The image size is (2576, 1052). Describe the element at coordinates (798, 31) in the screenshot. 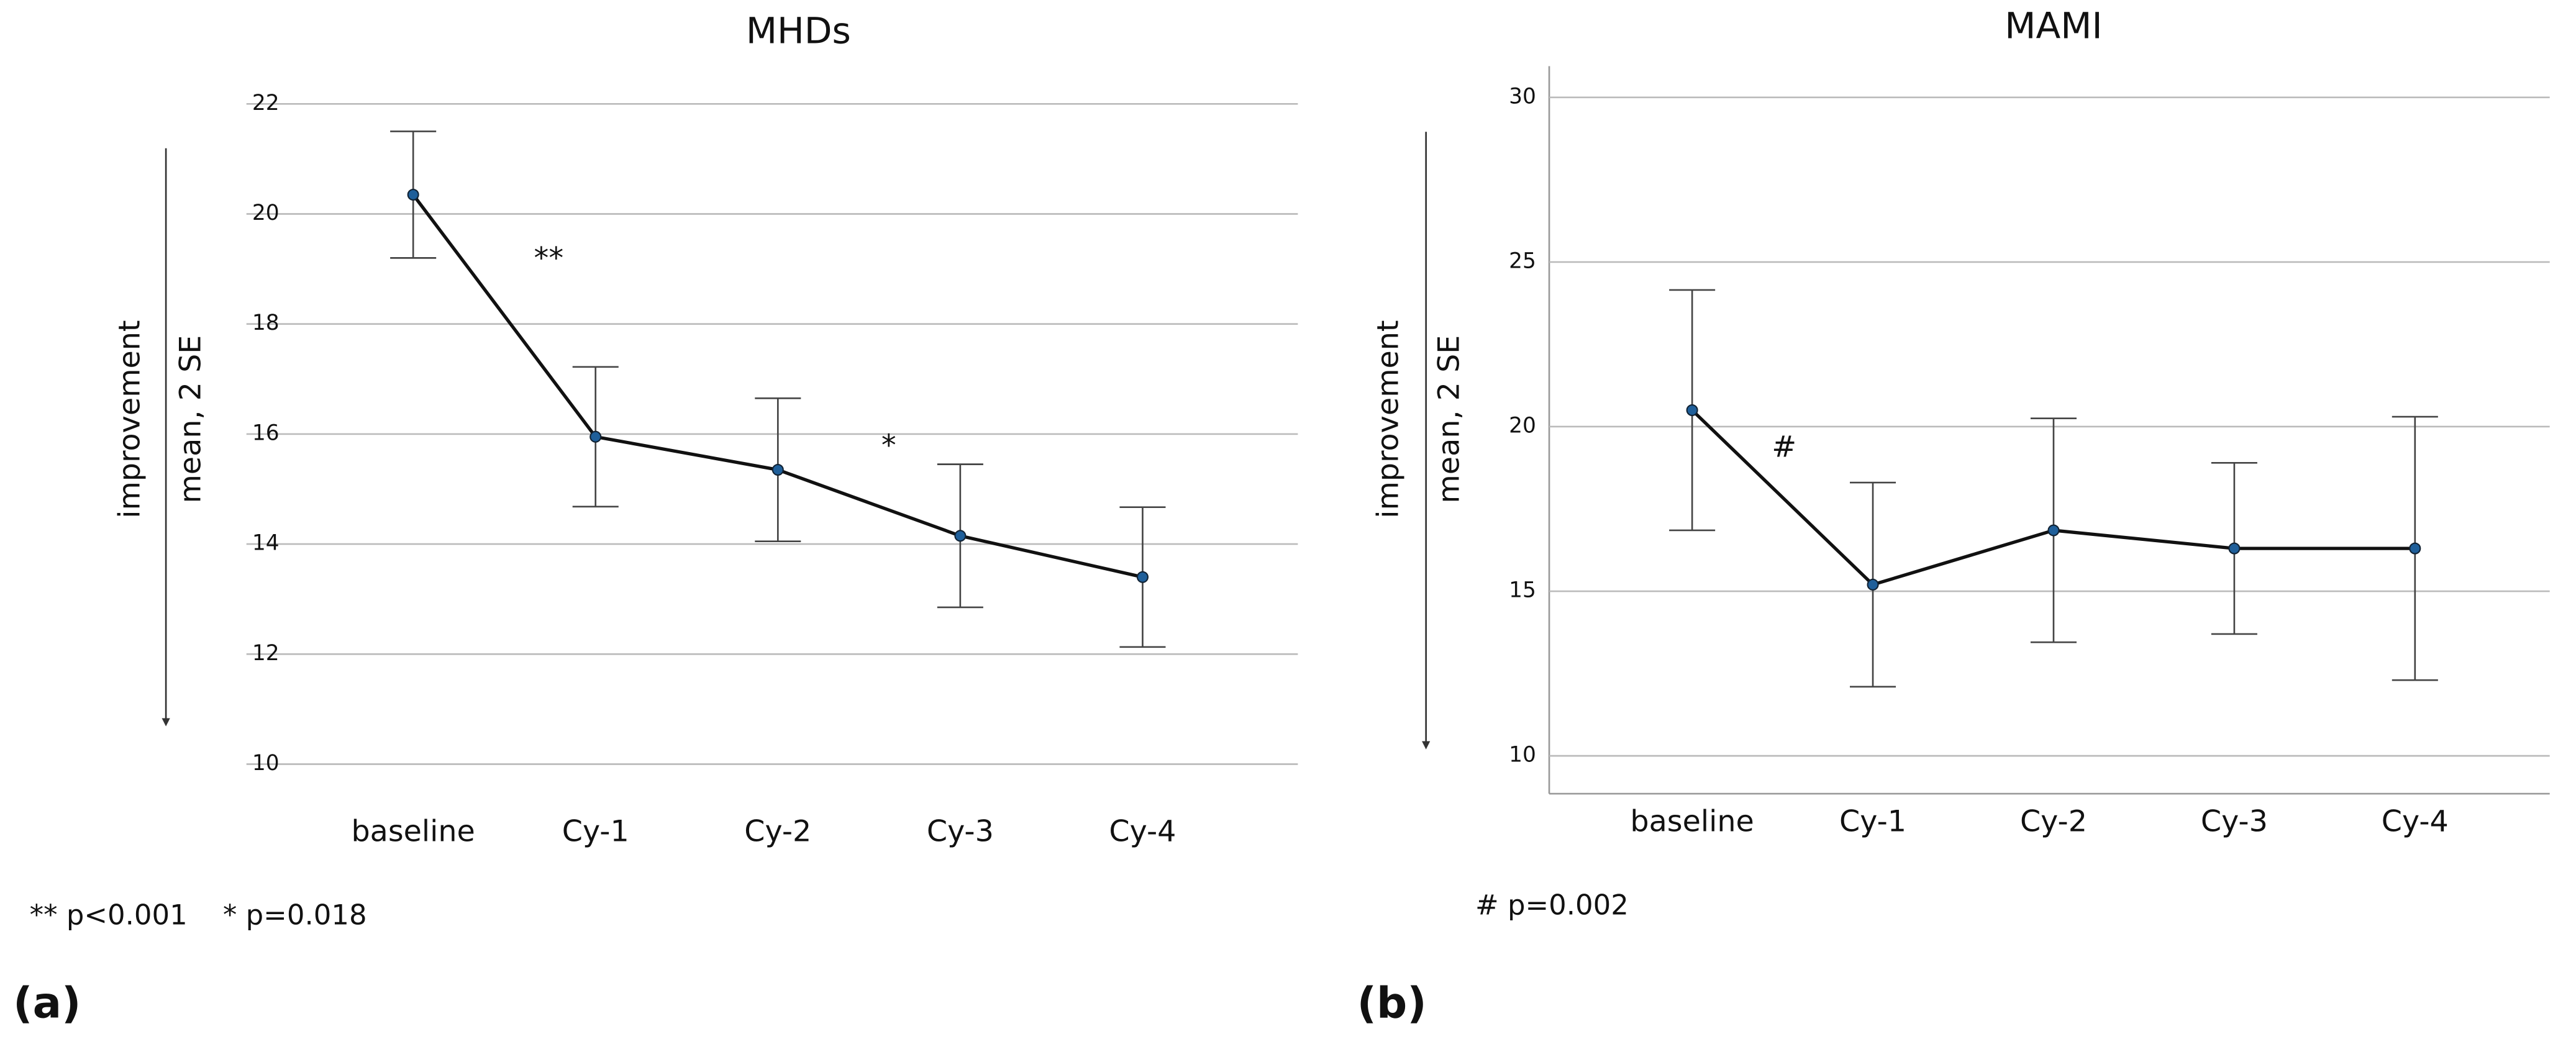

I see `chart-title: MHDs` at that location.